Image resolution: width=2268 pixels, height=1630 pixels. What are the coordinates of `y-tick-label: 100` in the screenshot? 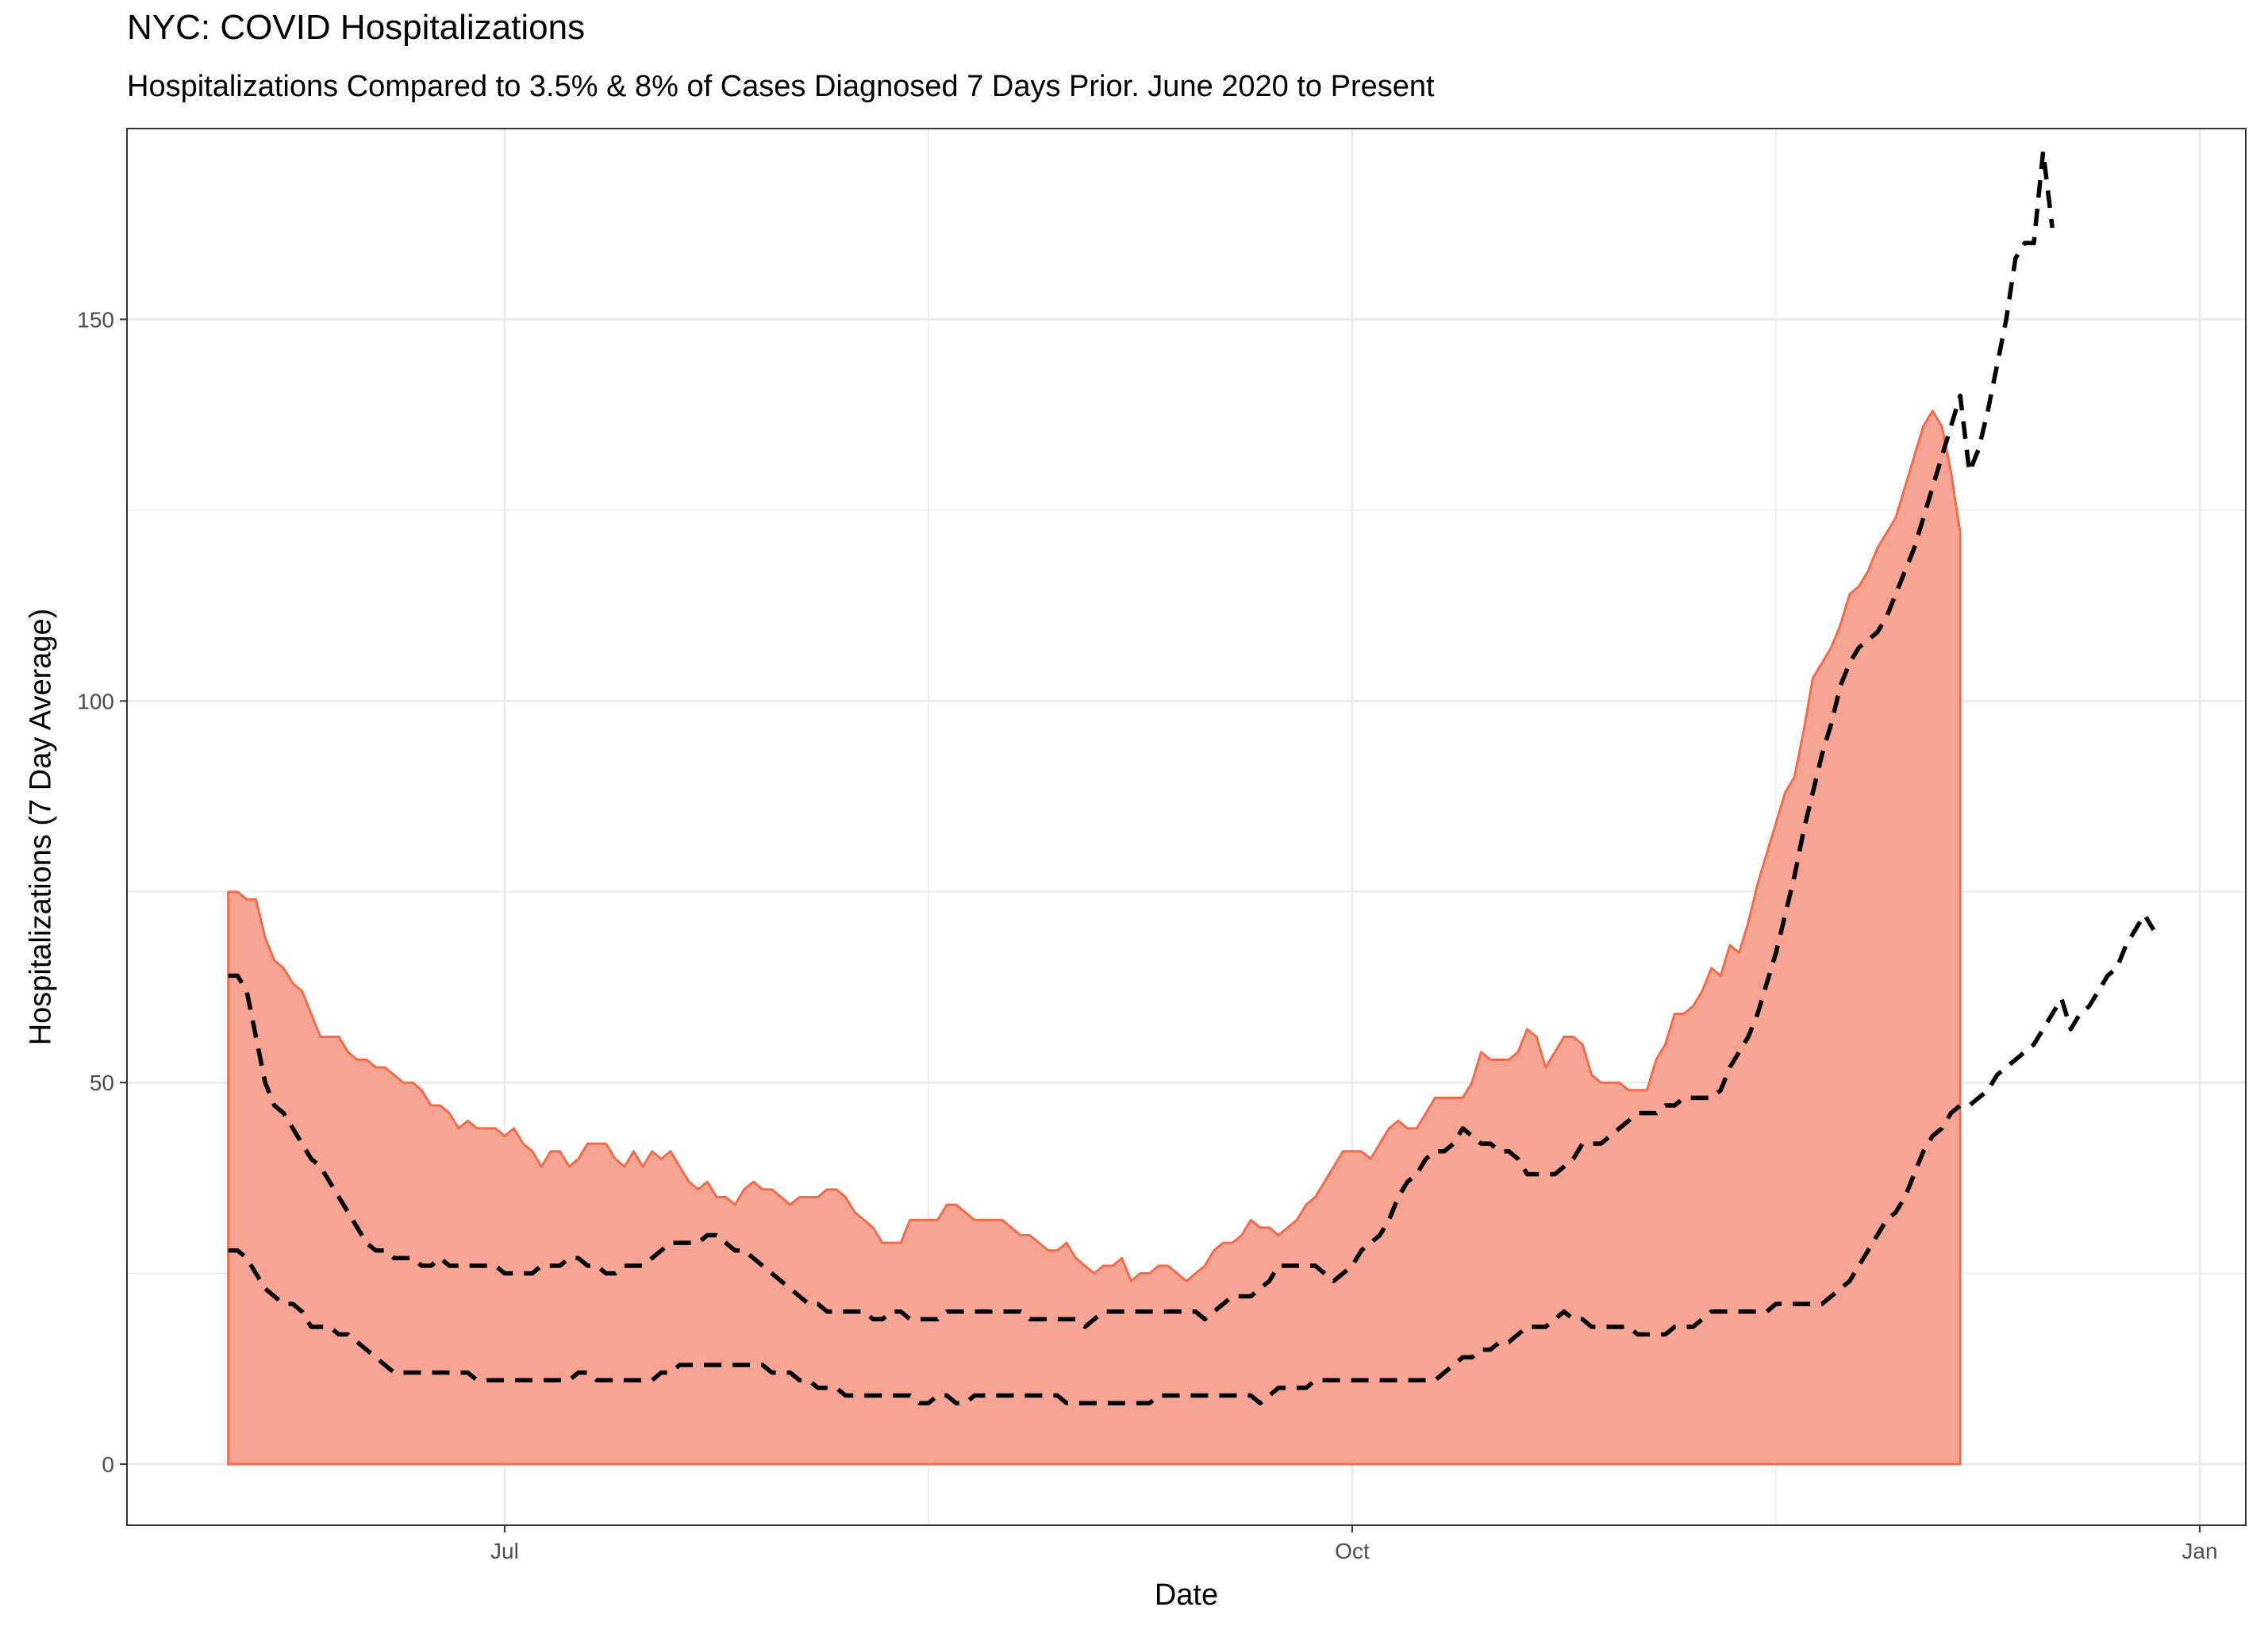 It's located at (95, 701).